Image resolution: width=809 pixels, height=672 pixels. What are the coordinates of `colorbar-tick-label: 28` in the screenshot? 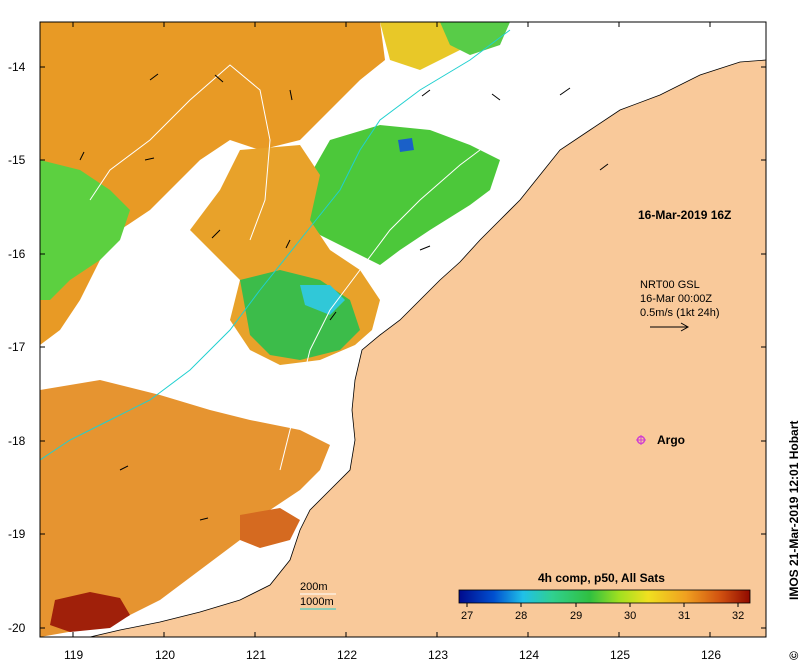 It's located at (521, 616).